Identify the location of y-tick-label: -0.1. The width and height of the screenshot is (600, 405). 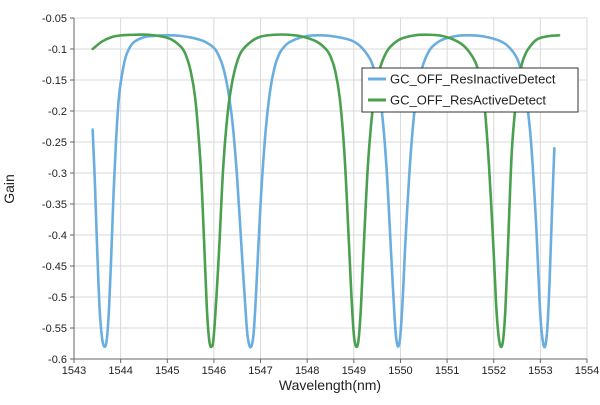
(57, 50).